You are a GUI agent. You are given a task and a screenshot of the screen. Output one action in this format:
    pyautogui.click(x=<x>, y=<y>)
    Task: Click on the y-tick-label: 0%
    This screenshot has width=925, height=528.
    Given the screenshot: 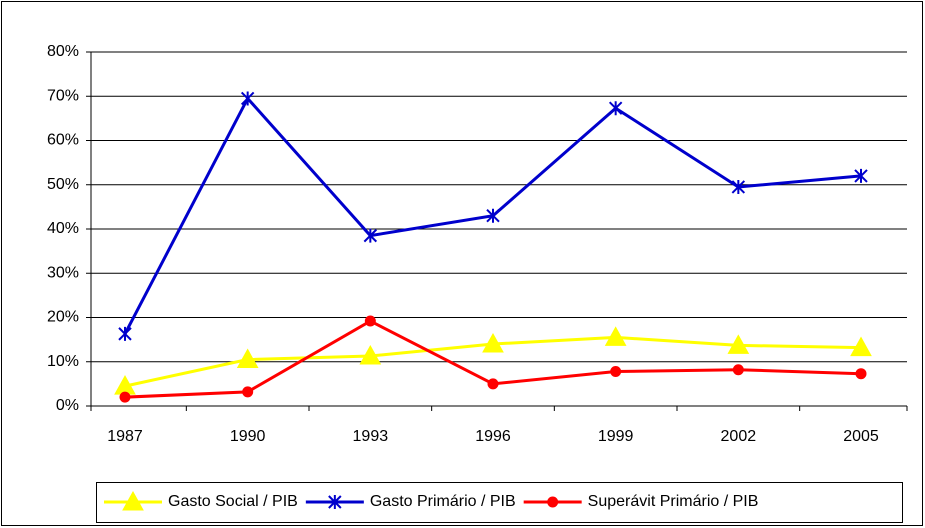 What is the action you would take?
    pyautogui.click(x=67, y=405)
    